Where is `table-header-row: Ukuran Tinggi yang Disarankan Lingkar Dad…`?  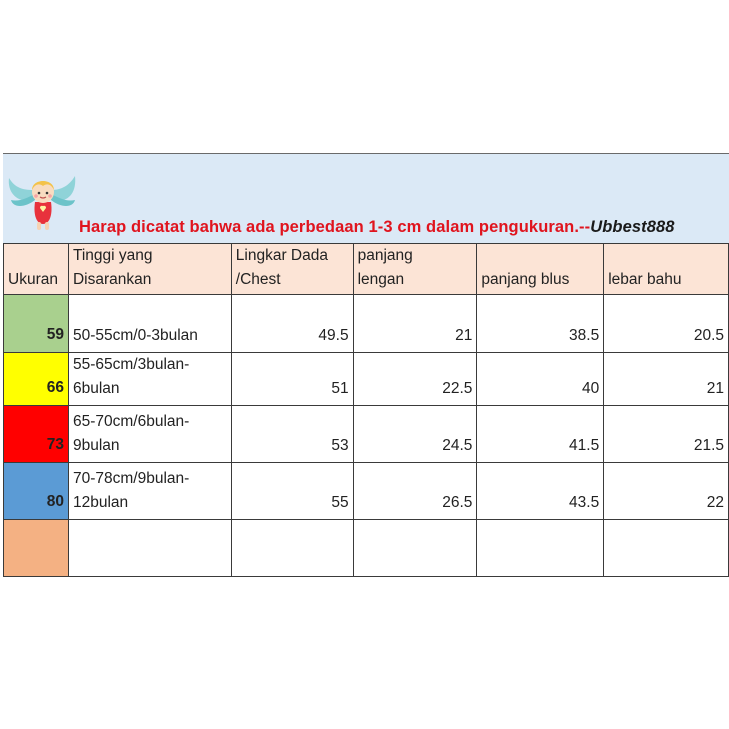 table-header-row: Ukuran Tinggi yang Disarankan Lingkar Dad… is located at coordinates (366, 269).